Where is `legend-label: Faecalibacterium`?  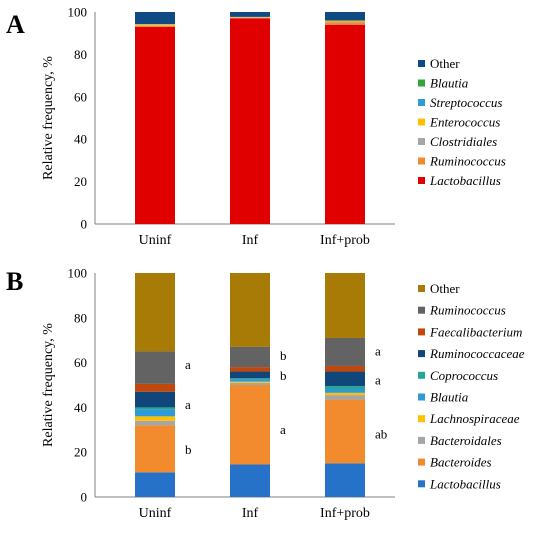
legend-label: Faecalibacterium is located at coordinates (475, 331).